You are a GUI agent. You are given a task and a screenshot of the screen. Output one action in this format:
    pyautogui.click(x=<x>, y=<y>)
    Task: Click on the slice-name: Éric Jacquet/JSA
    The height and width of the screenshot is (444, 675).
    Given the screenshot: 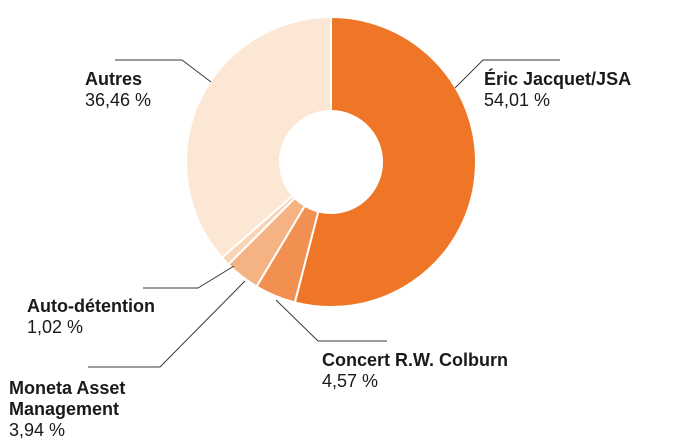 What is the action you would take?
    pyautogui.click(x=558, y=79)
    